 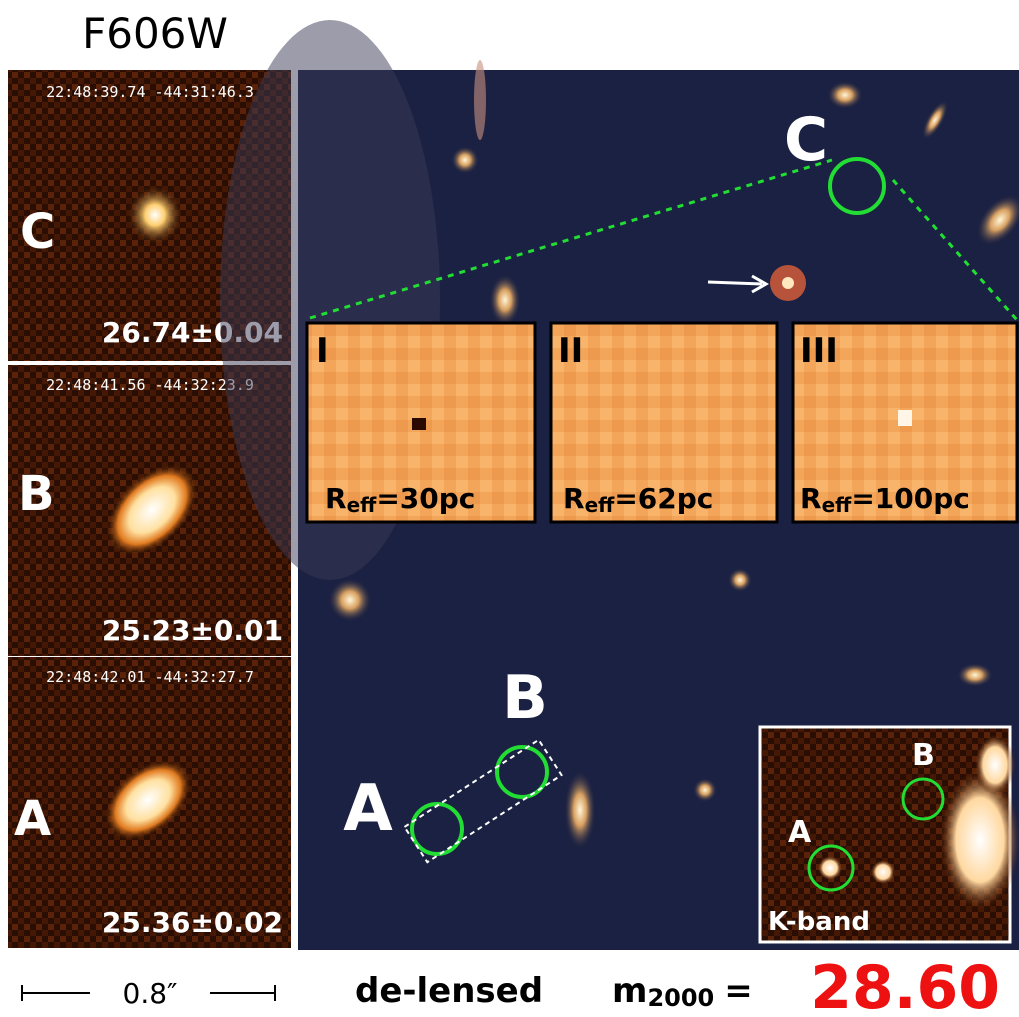 What do you see at coordinates (150, 92) in the screenshot?
I see `coords: 22:48:39.74 -44:31:46.3` at bounding box center [150, 92].